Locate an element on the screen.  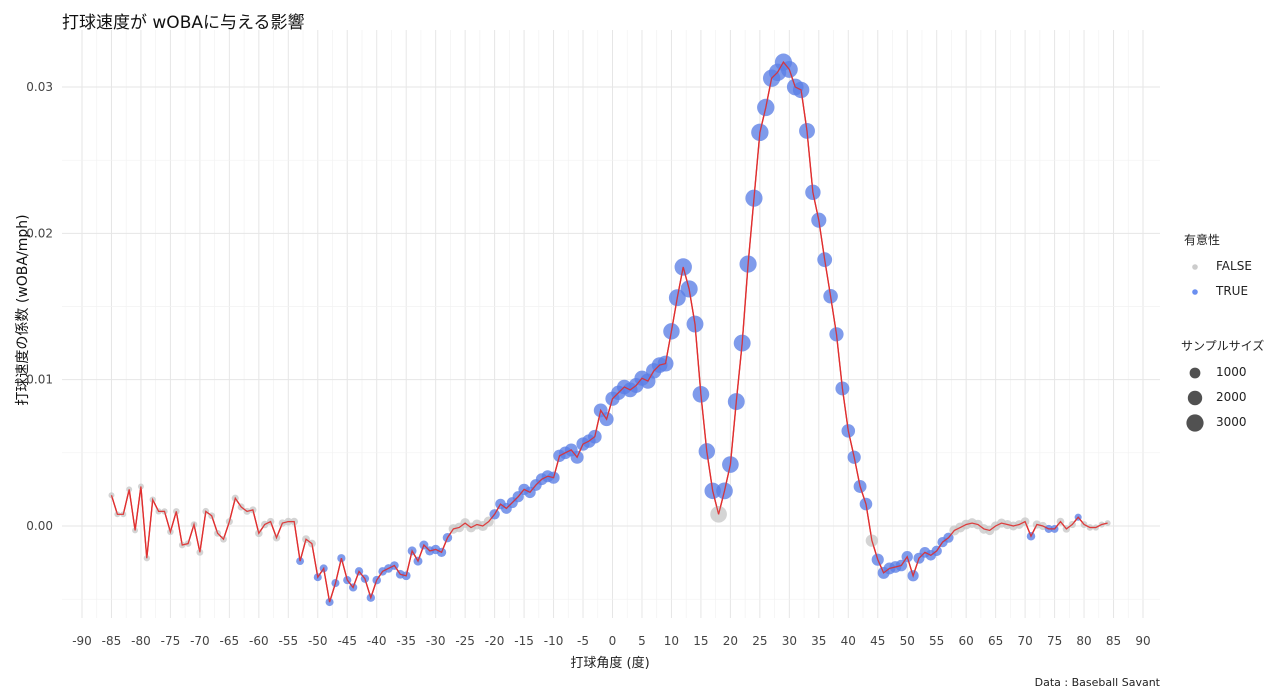
x-tick-label: 80 is located at coordinates (1083, 641).